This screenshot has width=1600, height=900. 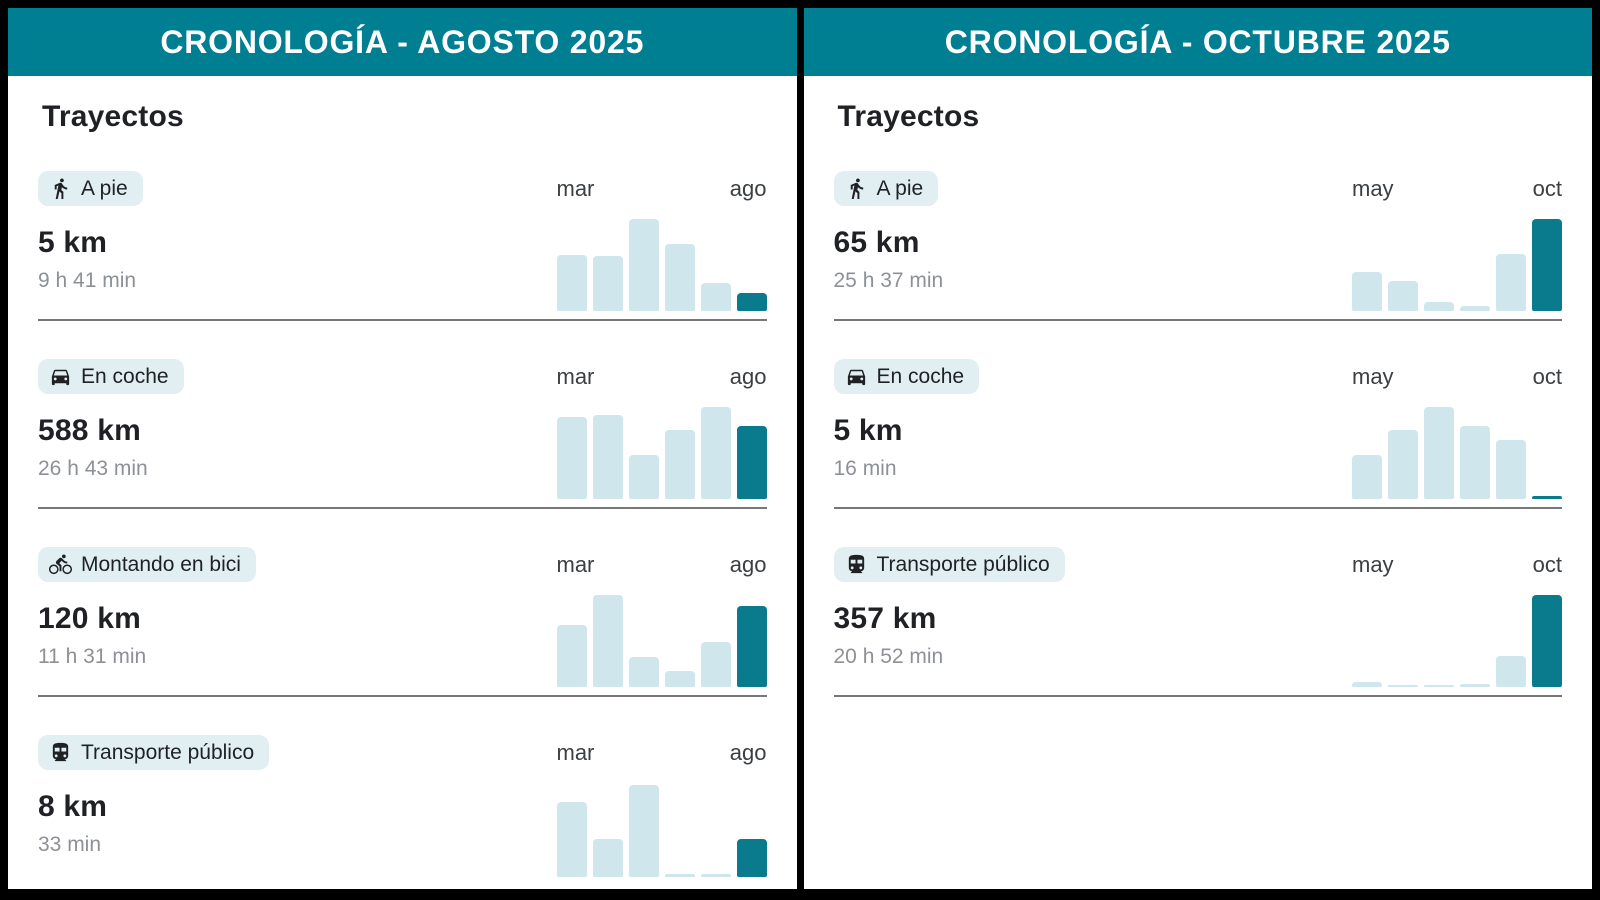 What do you see at coordinates (92, 657) in the screenshot?
I see `duration-value: 11 h 31 min` at bounding box center [92, 657].